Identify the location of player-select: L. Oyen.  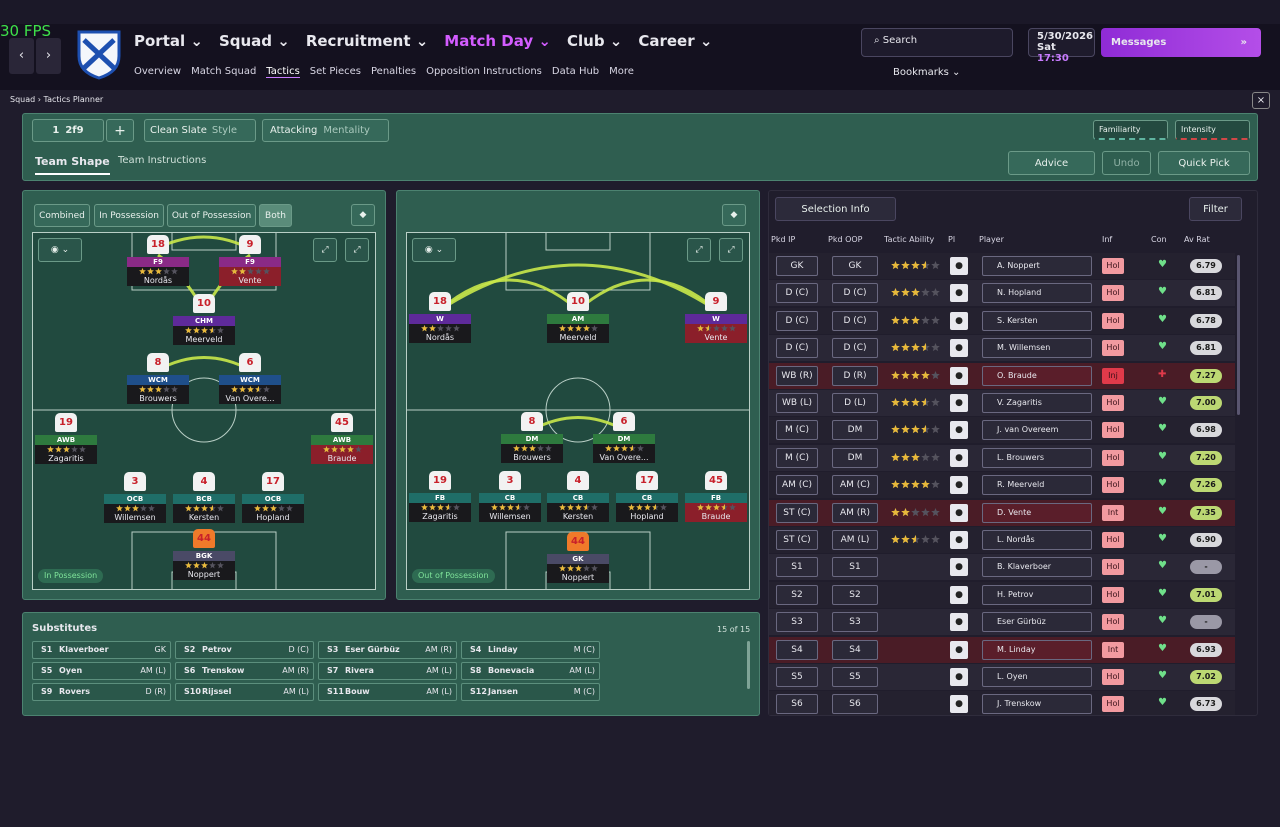
(1037, 677).